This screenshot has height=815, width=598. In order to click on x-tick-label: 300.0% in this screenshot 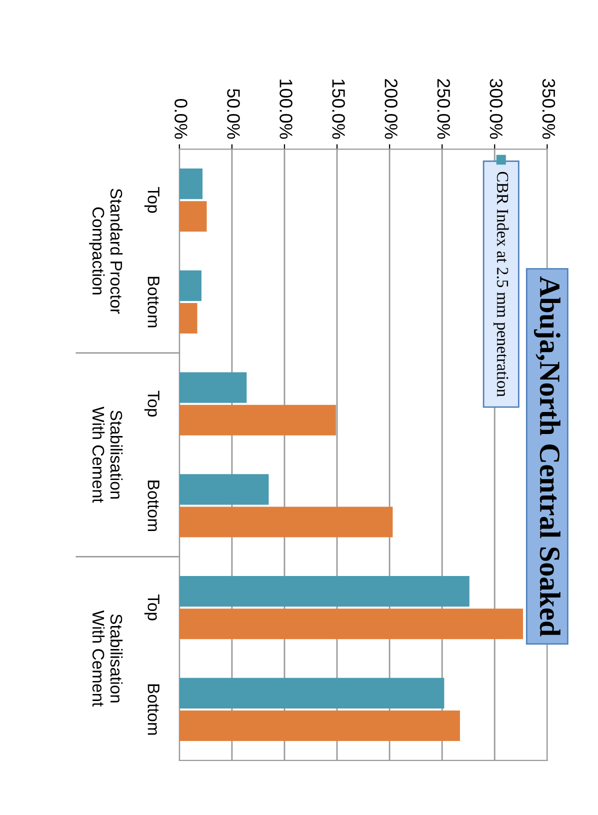, I will do `click(496, 108)`.